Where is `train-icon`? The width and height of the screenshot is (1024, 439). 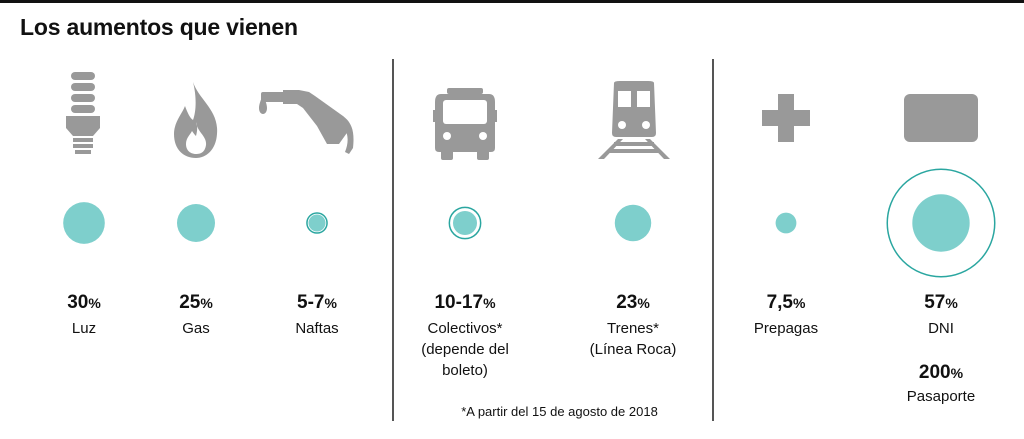 train-icon is located at coordinates (634, 120).